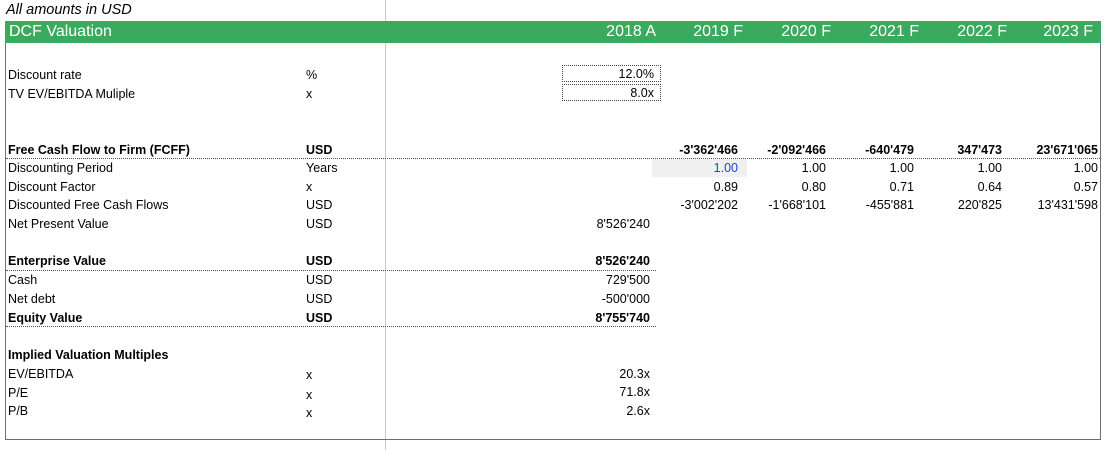 Image resolution: width=1107 pixels, height=450 pixels. I want to click on tv-multiple-label: TV EV/EBITDA Muliple, so click(72, 94).